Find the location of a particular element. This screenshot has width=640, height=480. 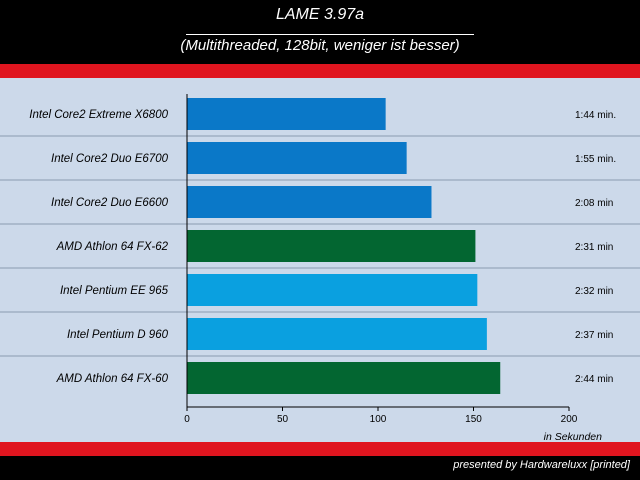

footer-credit: presented by Hardwareluxx [printed] is located at coordinates (541, 465).